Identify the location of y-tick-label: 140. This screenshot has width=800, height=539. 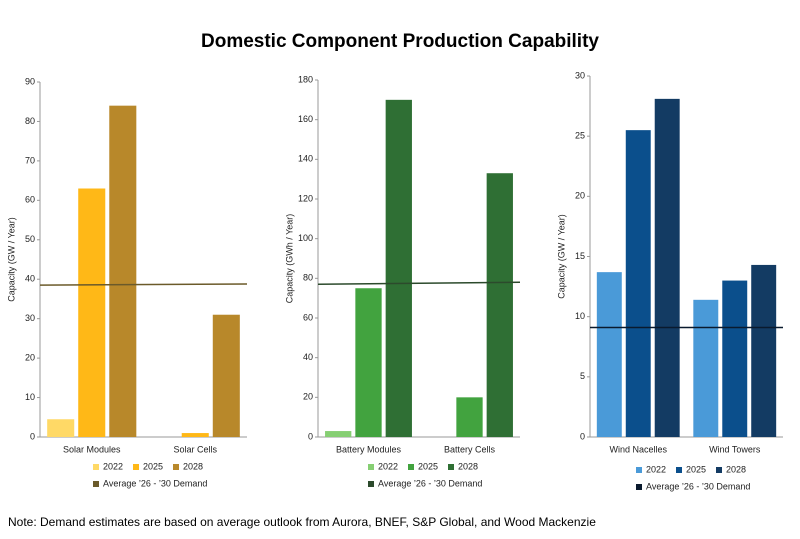
(305, 159).